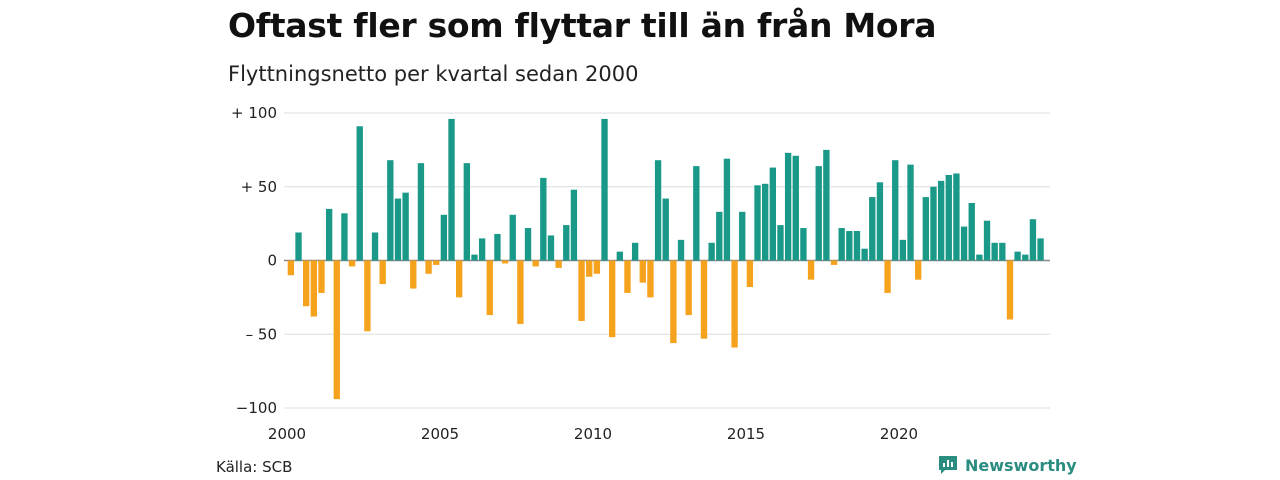 The image size is (1280, 480). What do you see at coordinates (948, 465) in the screenshot?
I see `newsworthy-logo-icon` at bounding box center [948, 465].